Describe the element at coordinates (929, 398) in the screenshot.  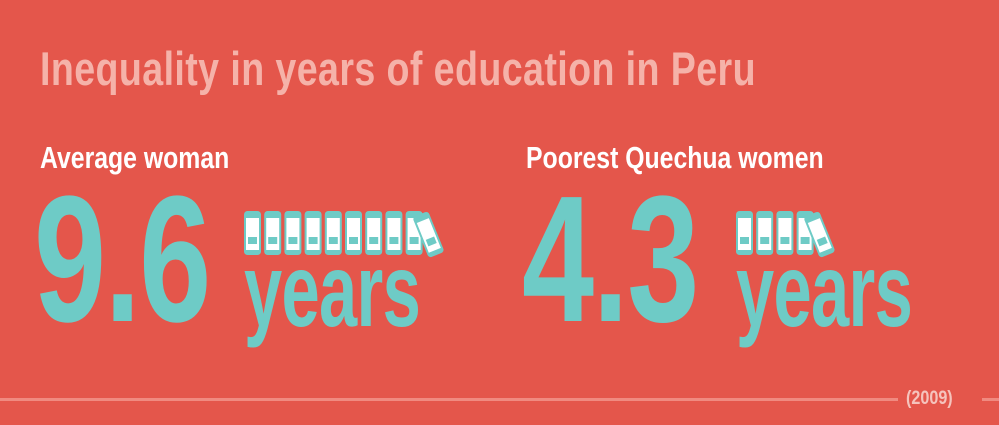
I see `year-note: (2009)` at that location.